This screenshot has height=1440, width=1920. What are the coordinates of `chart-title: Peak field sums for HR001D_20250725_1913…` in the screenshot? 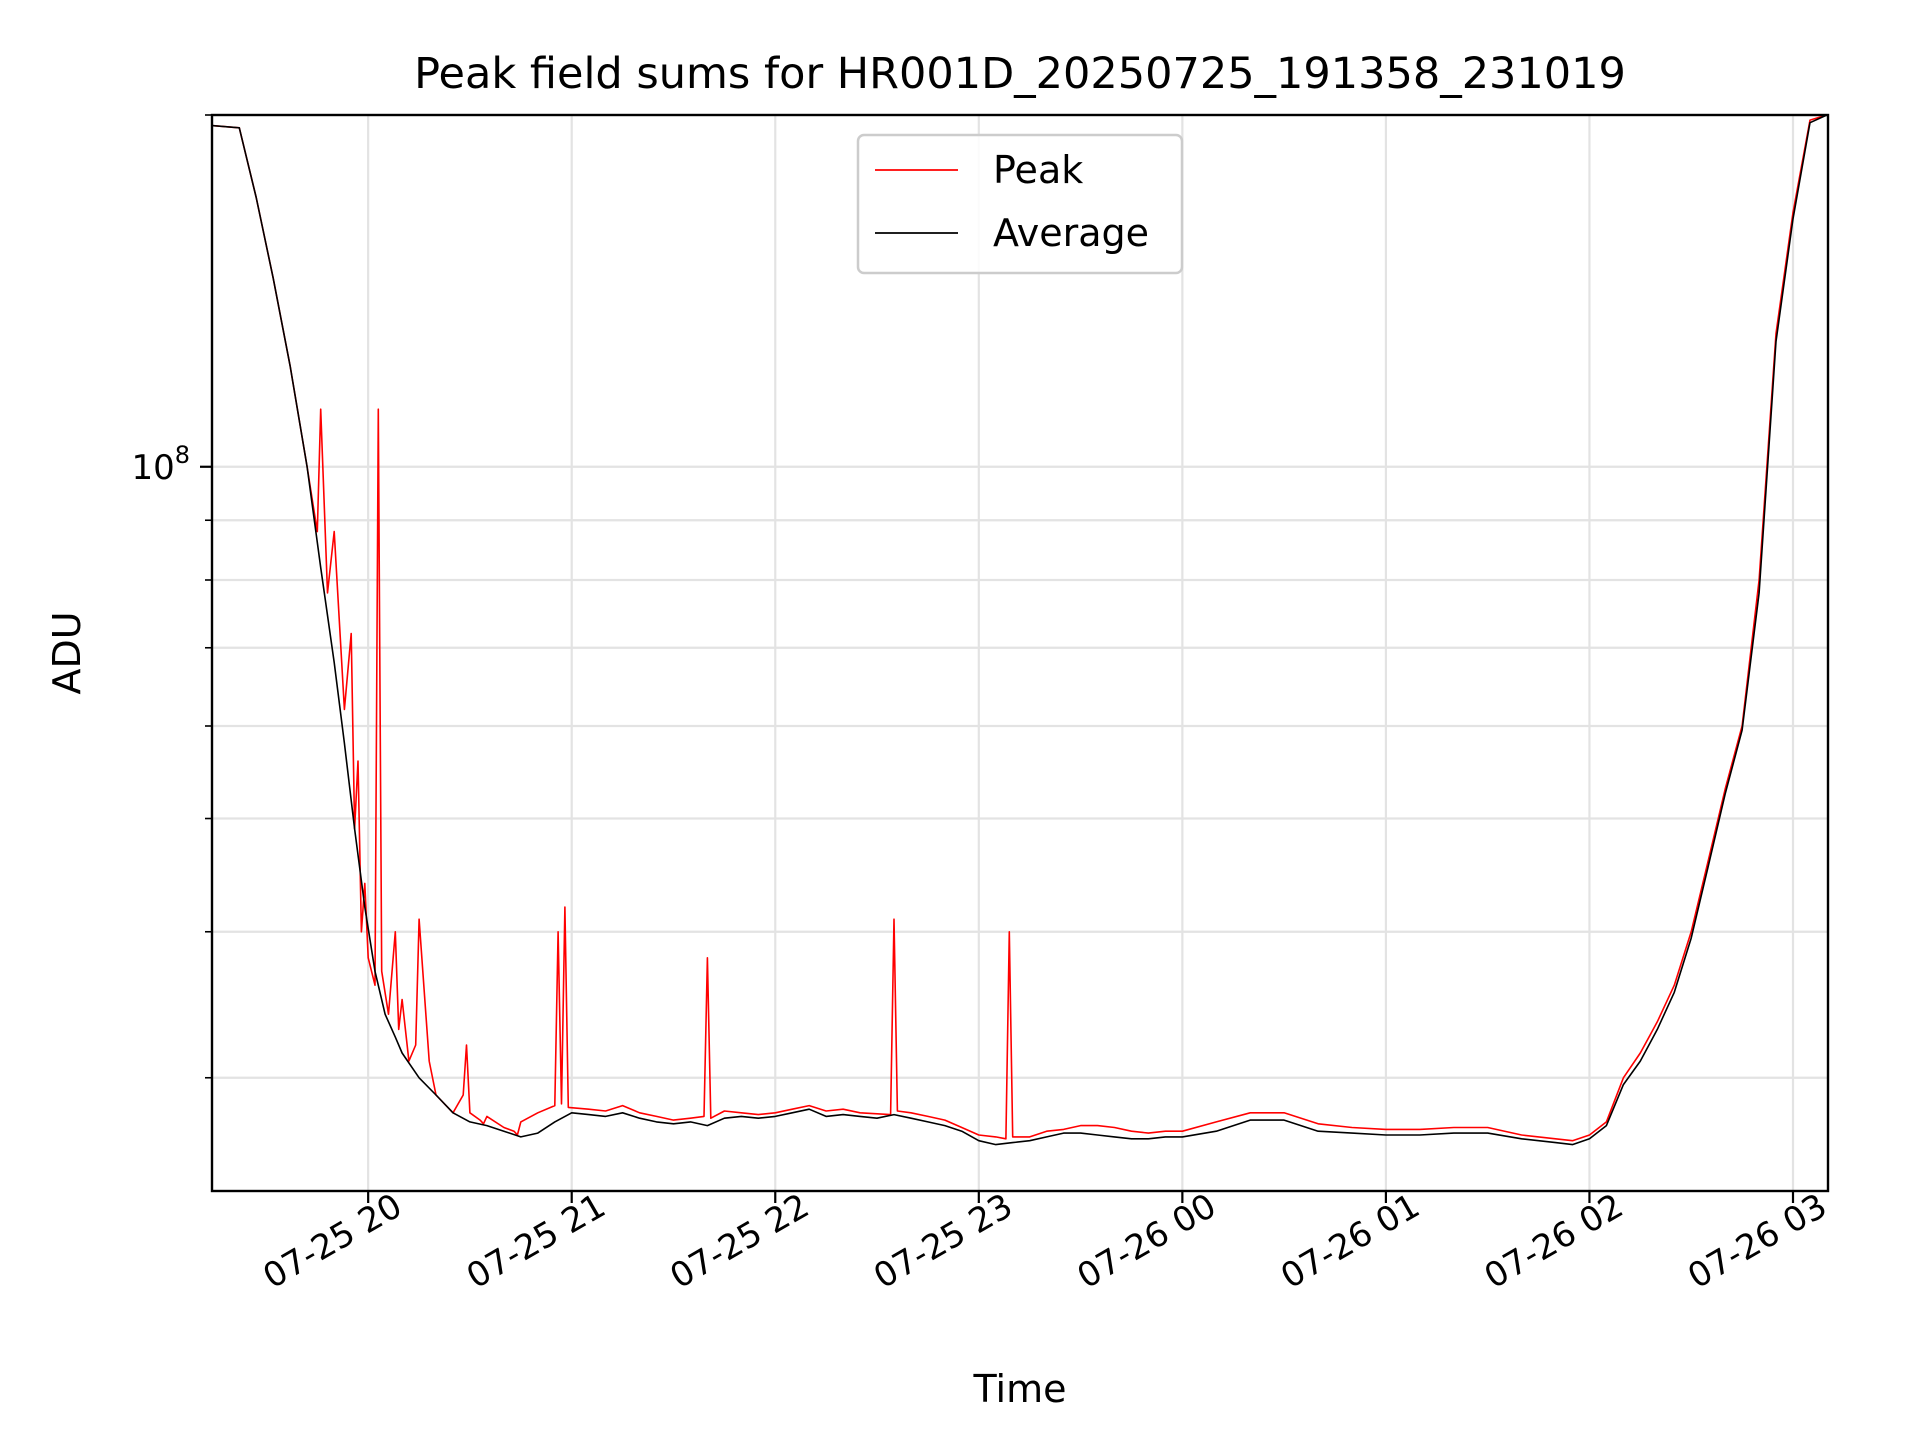 It's located at (1020, 74).